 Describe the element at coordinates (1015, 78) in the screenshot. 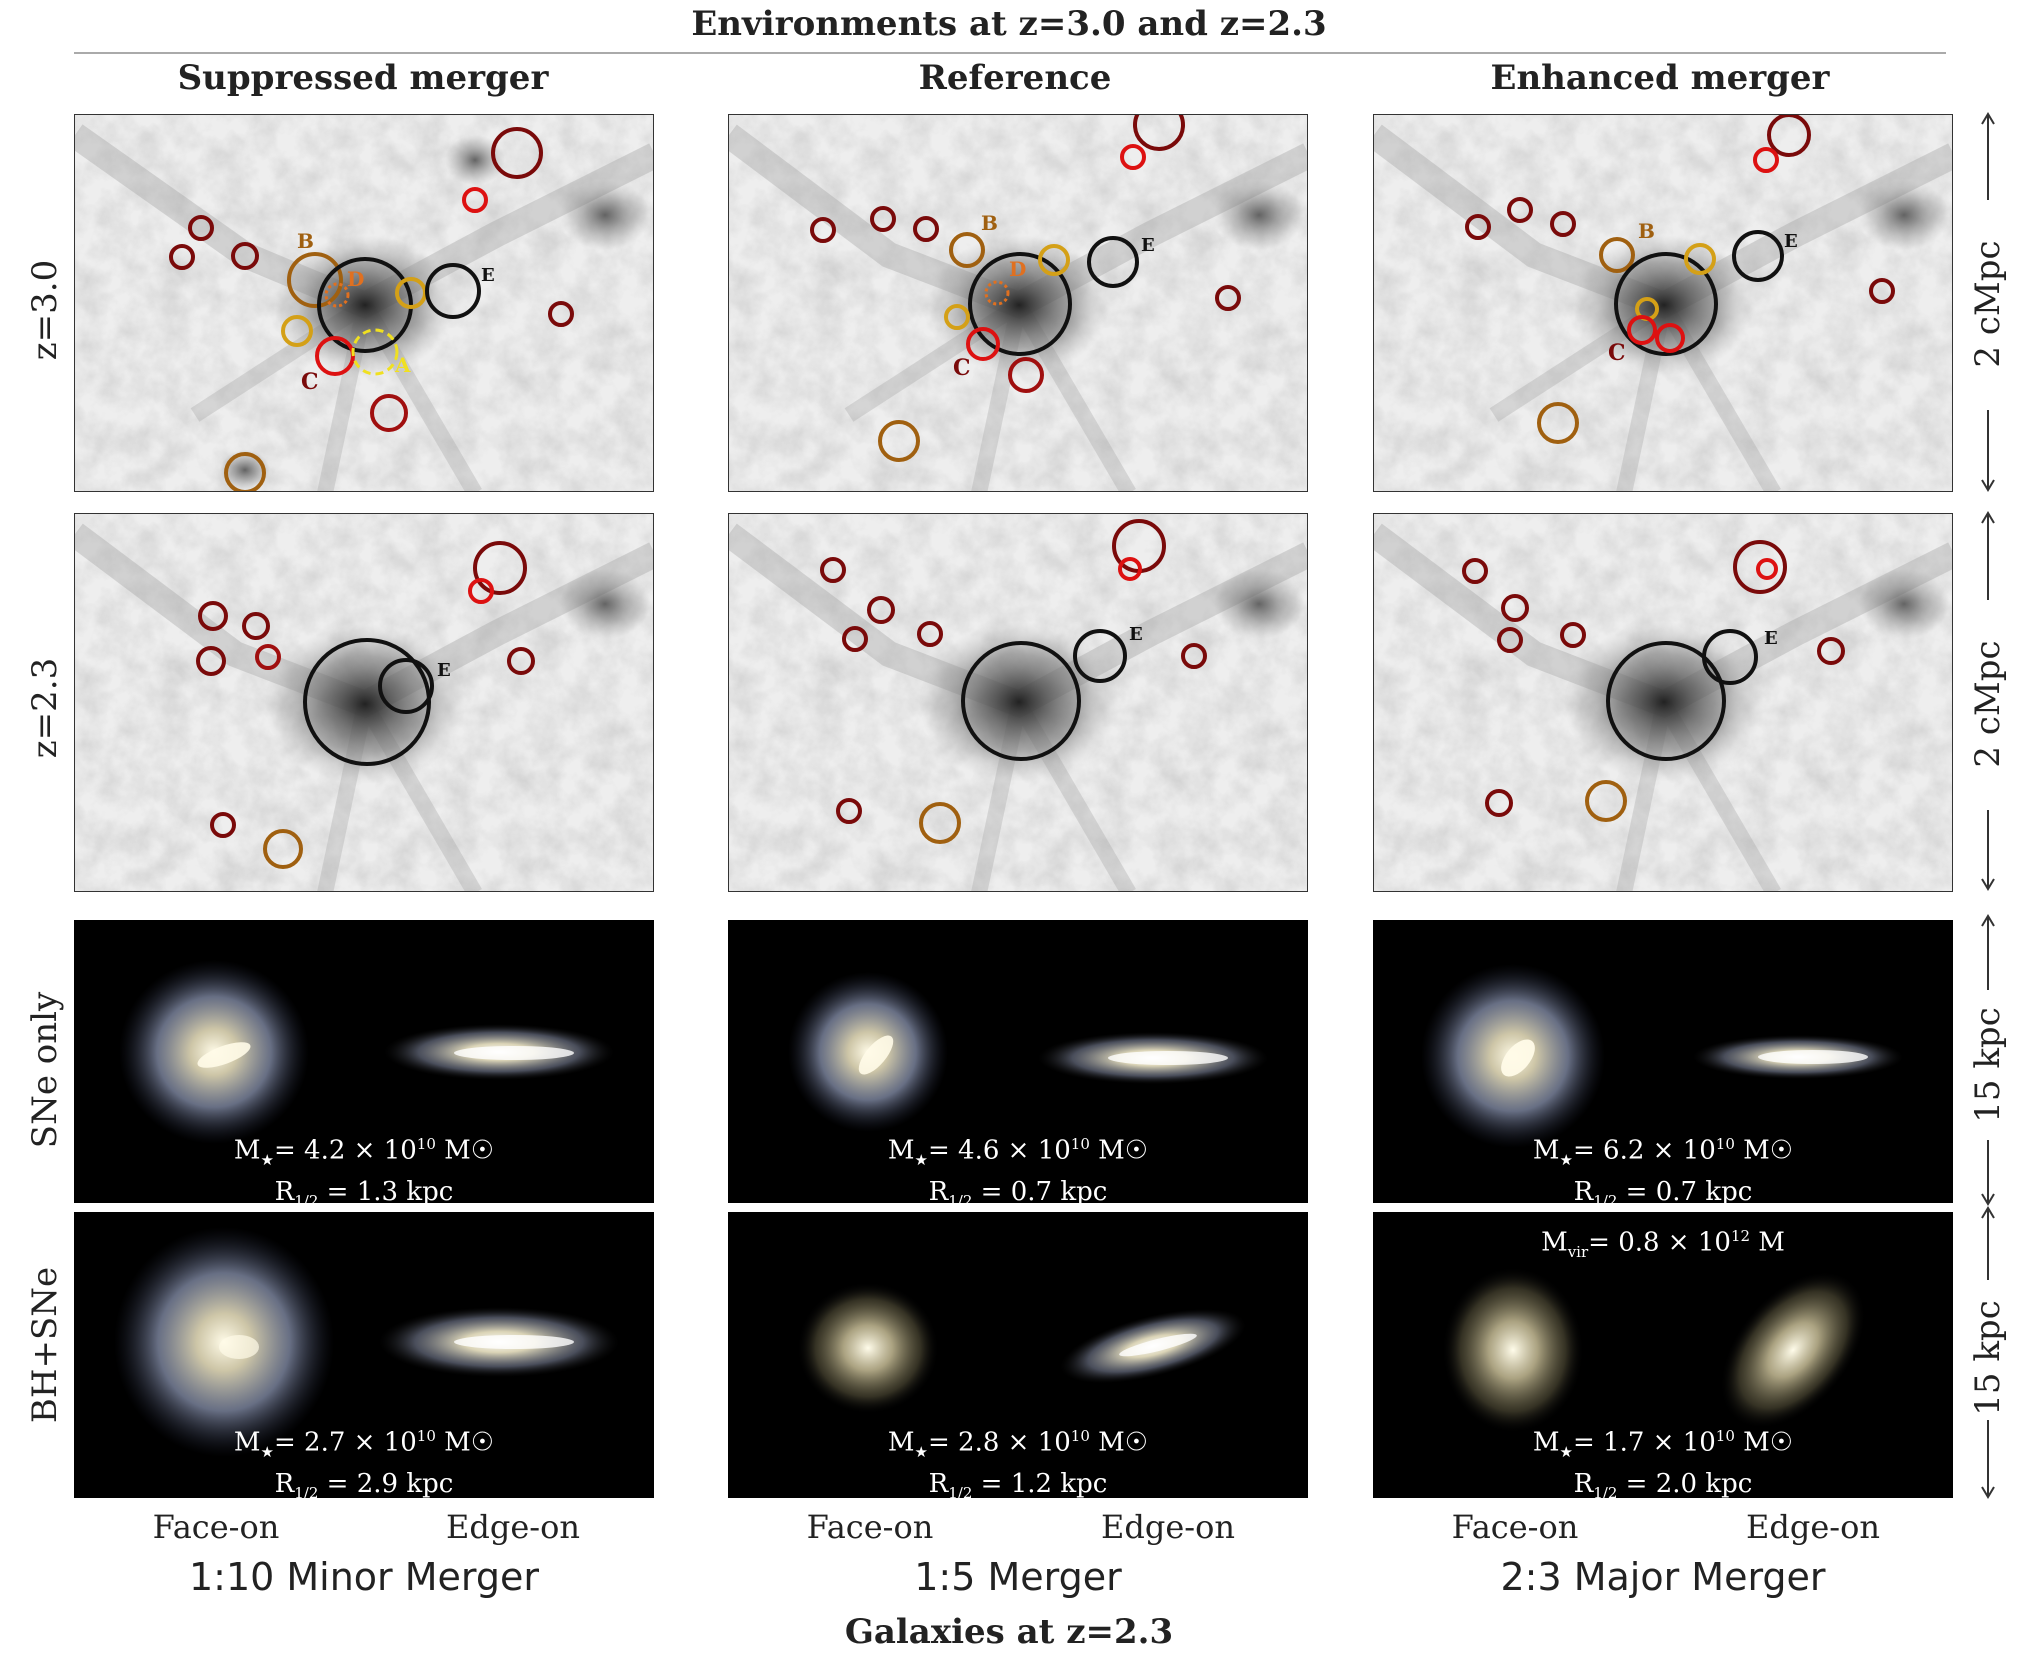

I see `column-title-reference: Reference` at that location.